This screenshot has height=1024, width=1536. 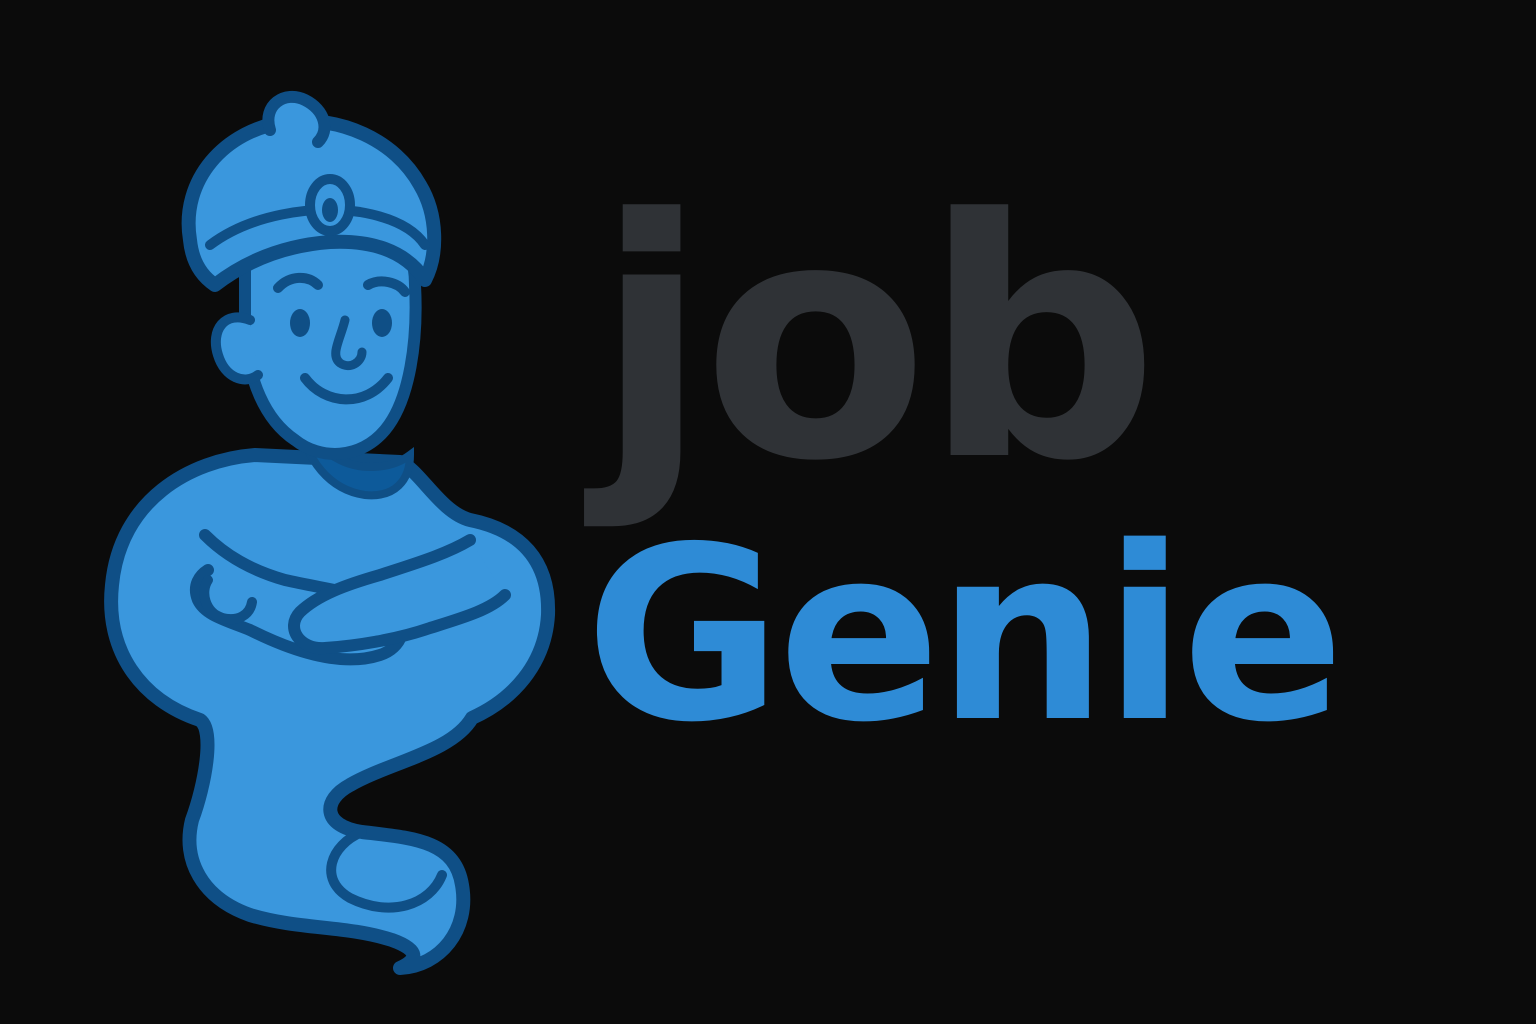 I want to click on genie-left-eyebrow, so click(x=298, y=282).